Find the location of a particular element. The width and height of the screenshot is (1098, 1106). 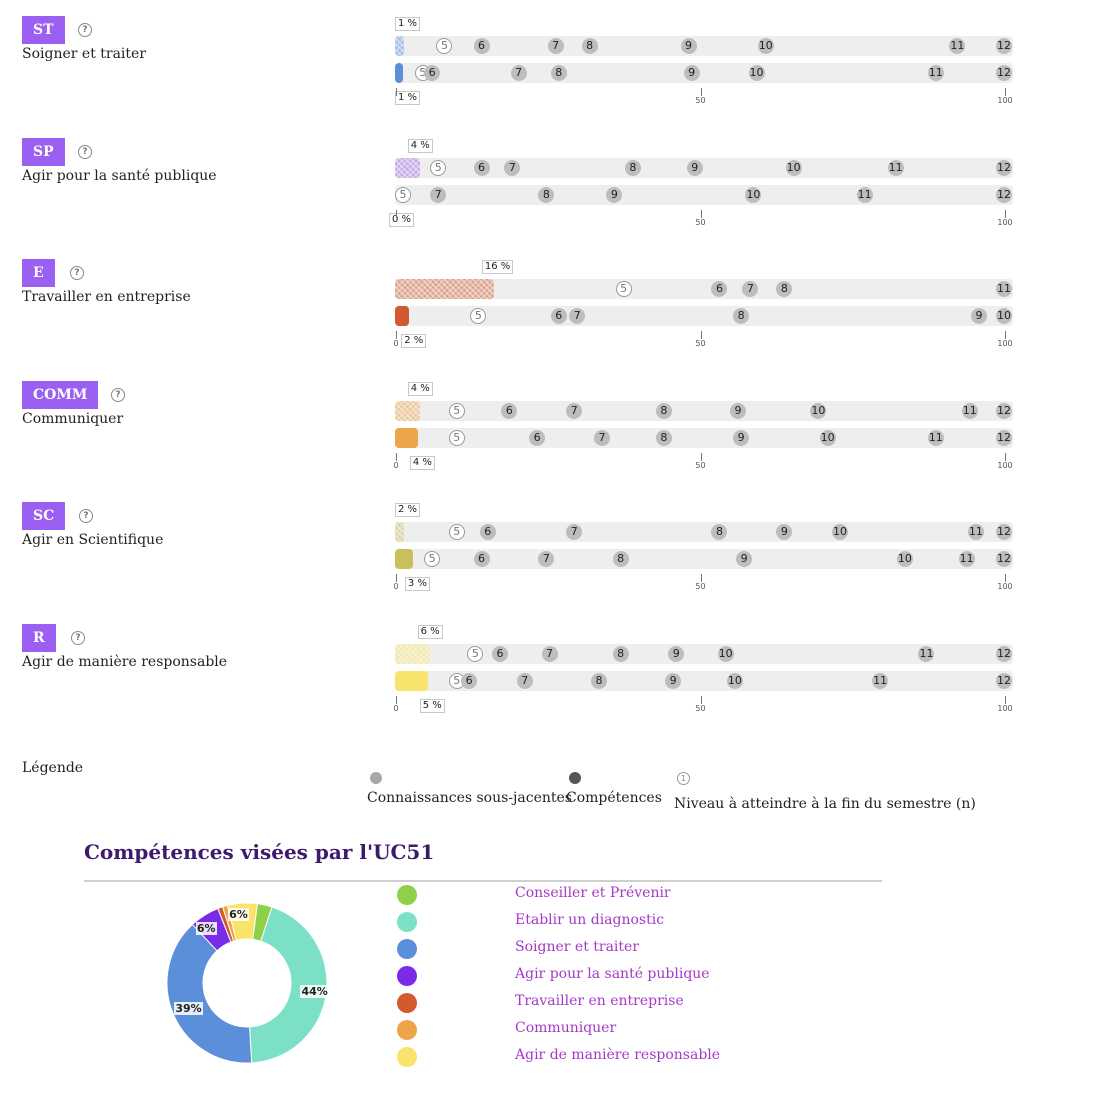

competence-code-badge: E is located at coordinates (38, 273).